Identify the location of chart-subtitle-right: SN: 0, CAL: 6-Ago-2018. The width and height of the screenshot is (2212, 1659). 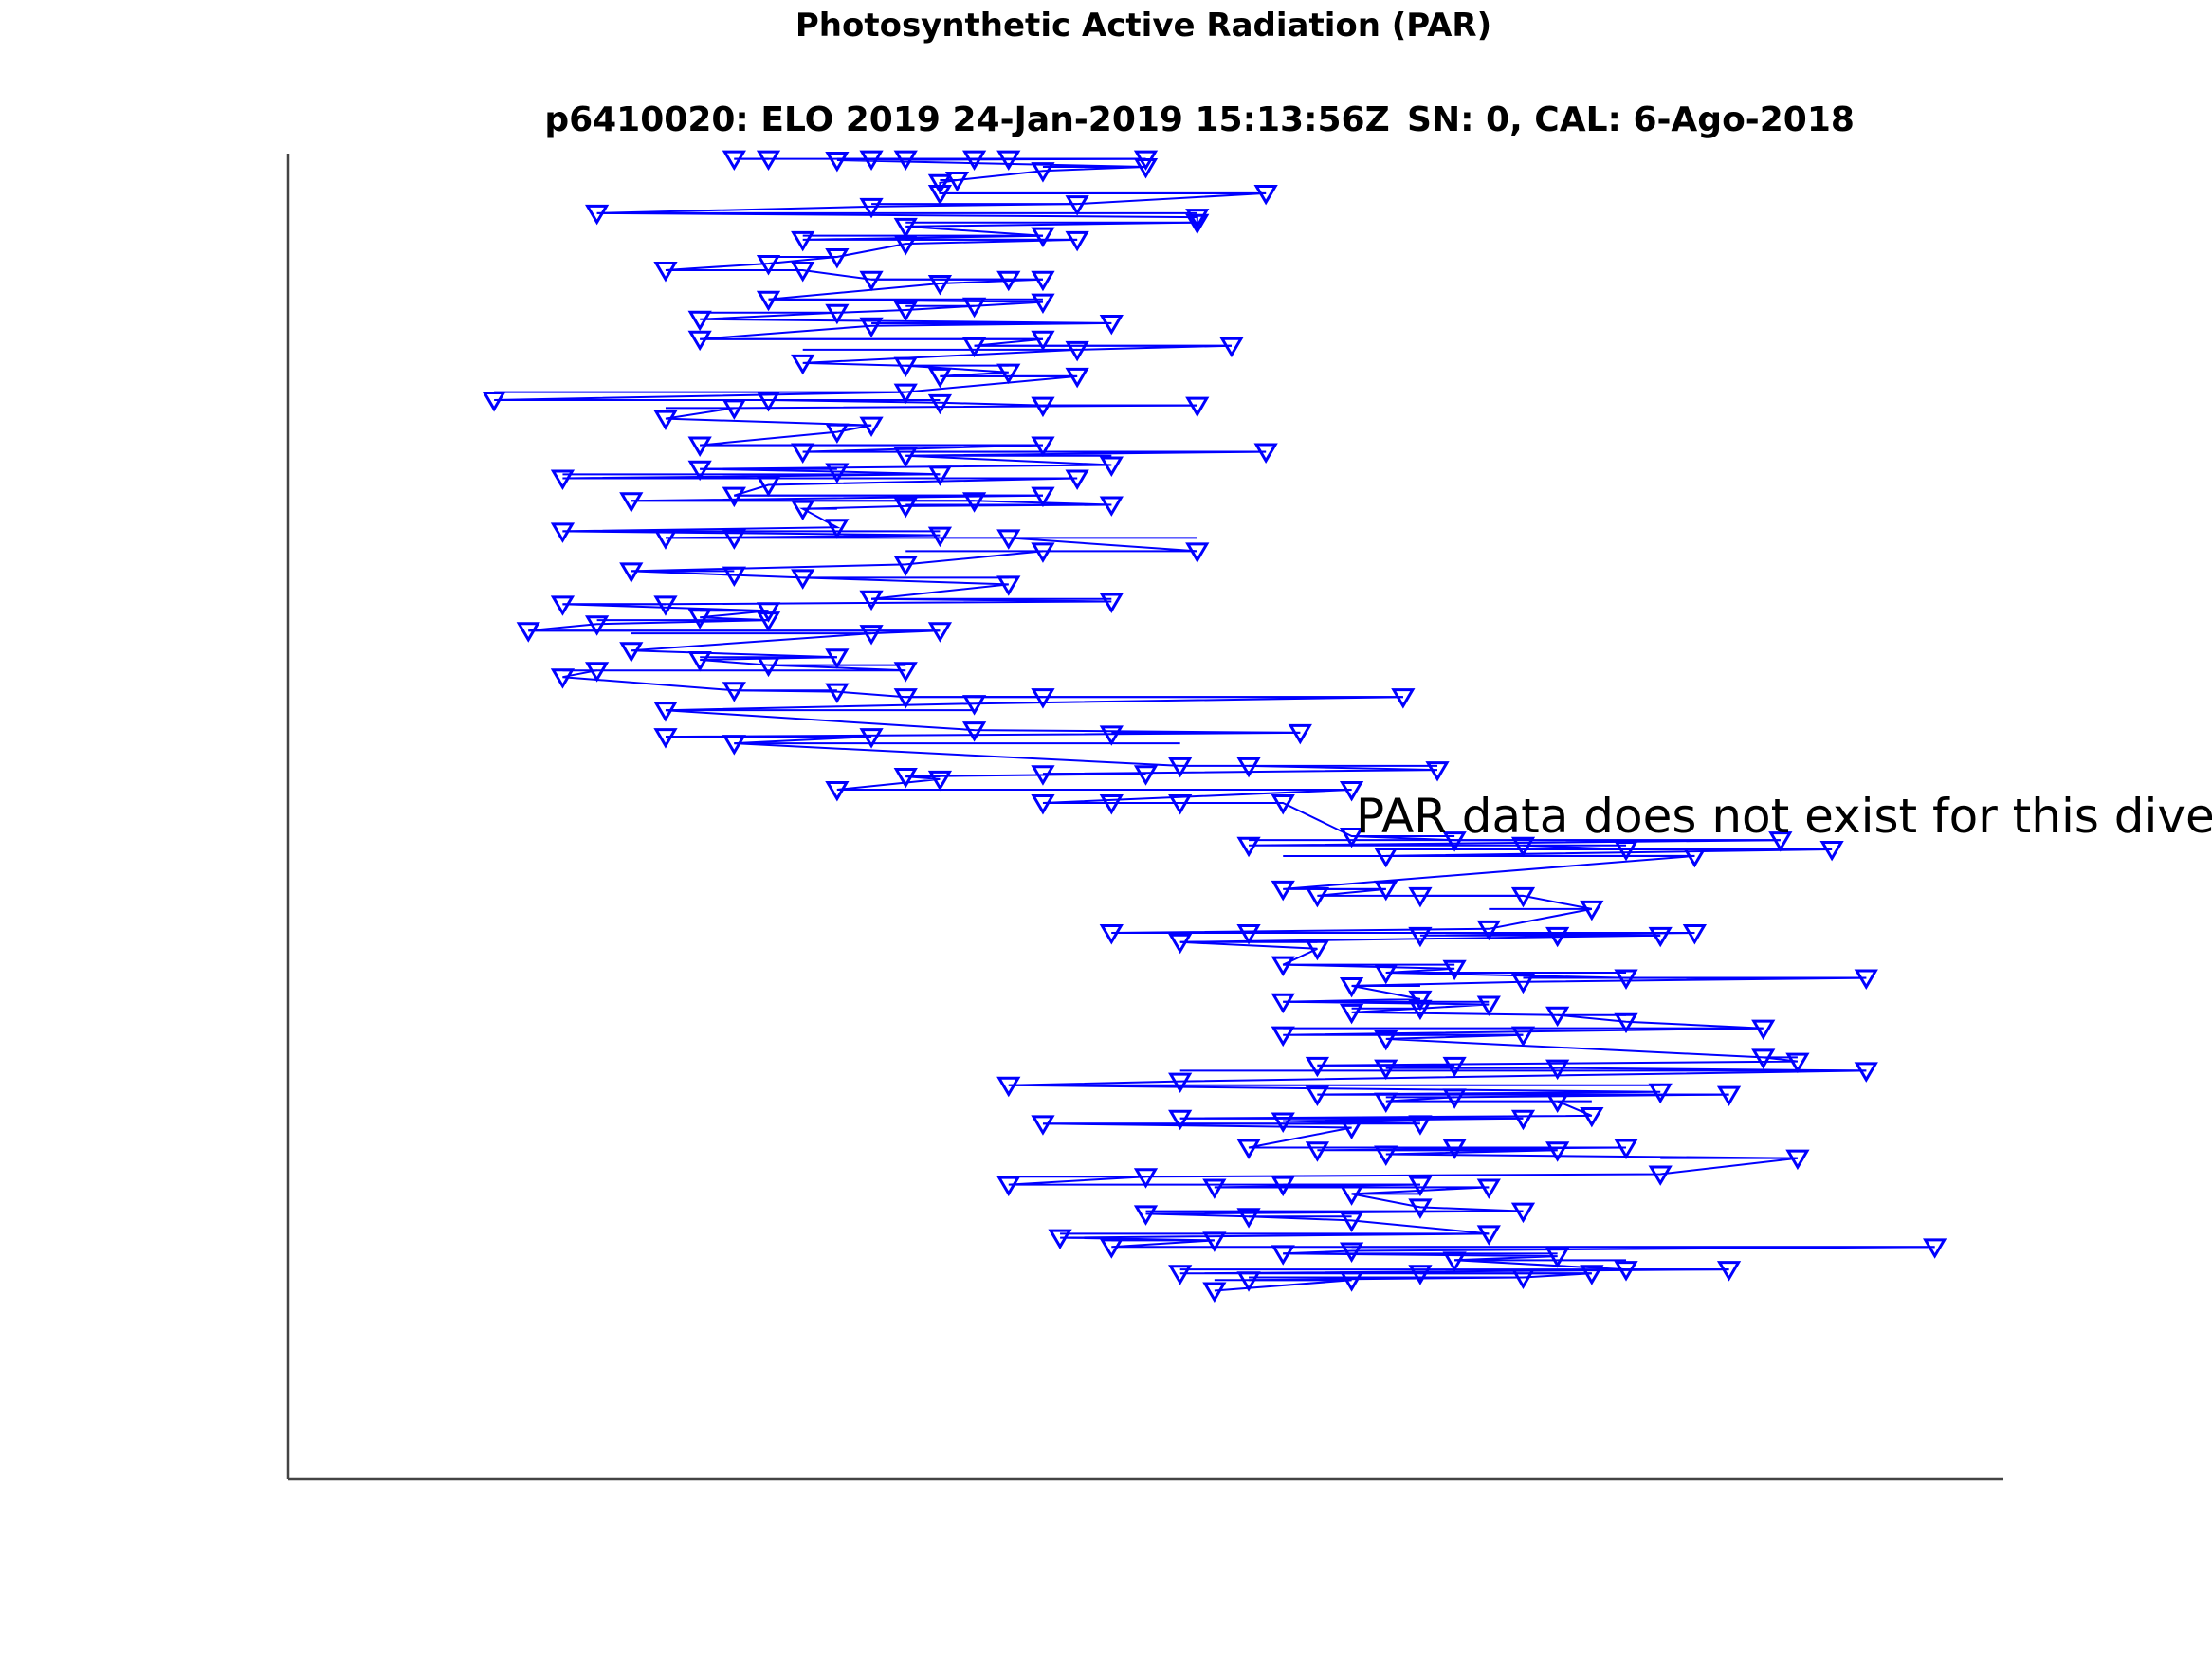
(1631, 119).